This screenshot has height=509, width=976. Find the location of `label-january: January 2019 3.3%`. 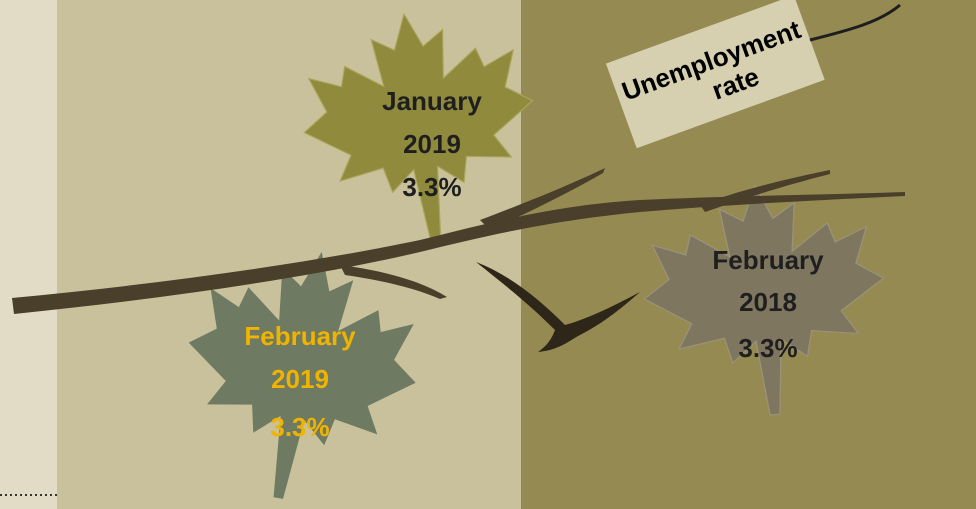

label-january: January 2019 3.3% is located at coordinates (432, 144).